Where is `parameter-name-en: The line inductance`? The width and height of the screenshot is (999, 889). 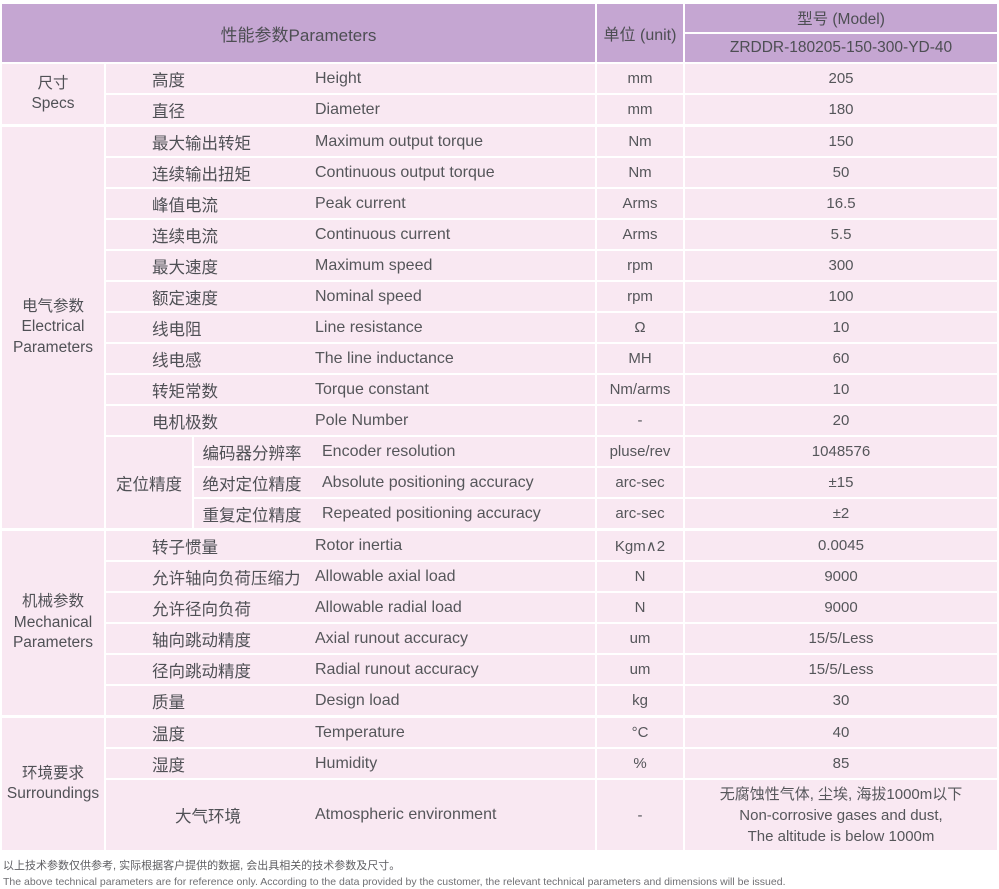 parameter-name-en: The line inductance is located at coordinates (384, 358).